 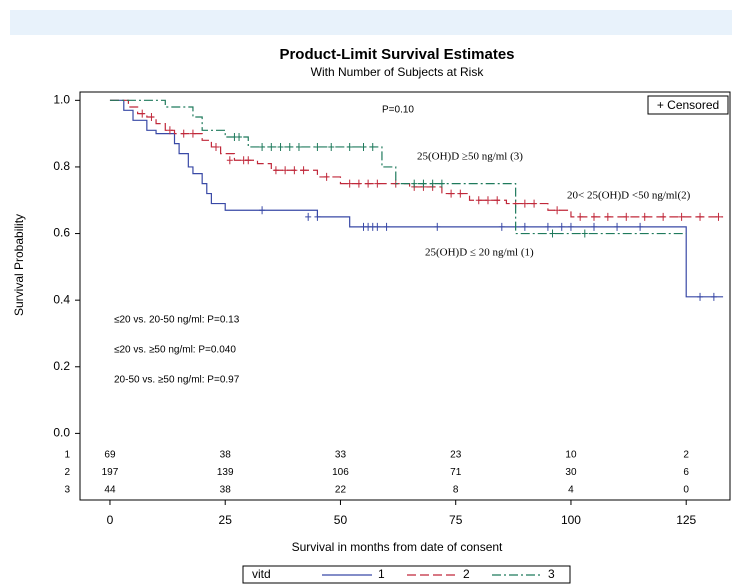 What do you see at coordinates (340, 472) in the screenshot?
I see `risk-count: 106` at bounding box center [340, 472].